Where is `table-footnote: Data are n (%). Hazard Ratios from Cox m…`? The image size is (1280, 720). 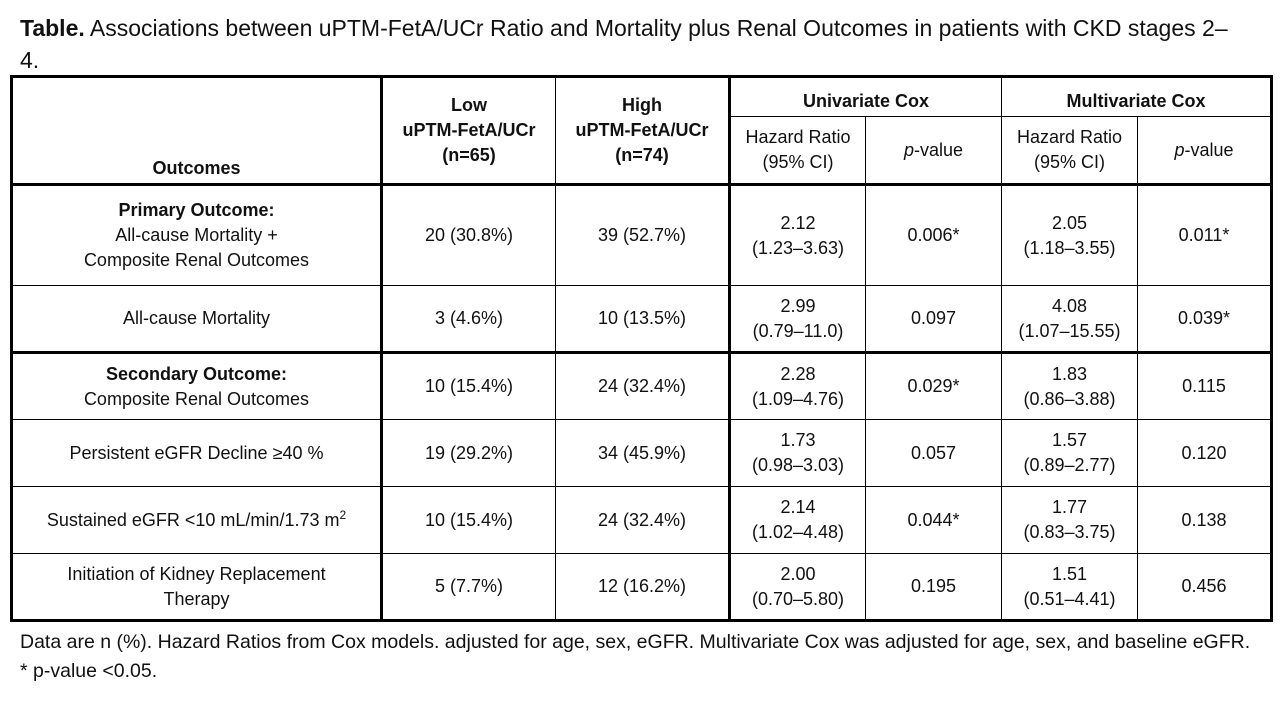
table-footnote: Data are n (%). Hazard Ratios from Cox m… is located at coordinates (635, 656).